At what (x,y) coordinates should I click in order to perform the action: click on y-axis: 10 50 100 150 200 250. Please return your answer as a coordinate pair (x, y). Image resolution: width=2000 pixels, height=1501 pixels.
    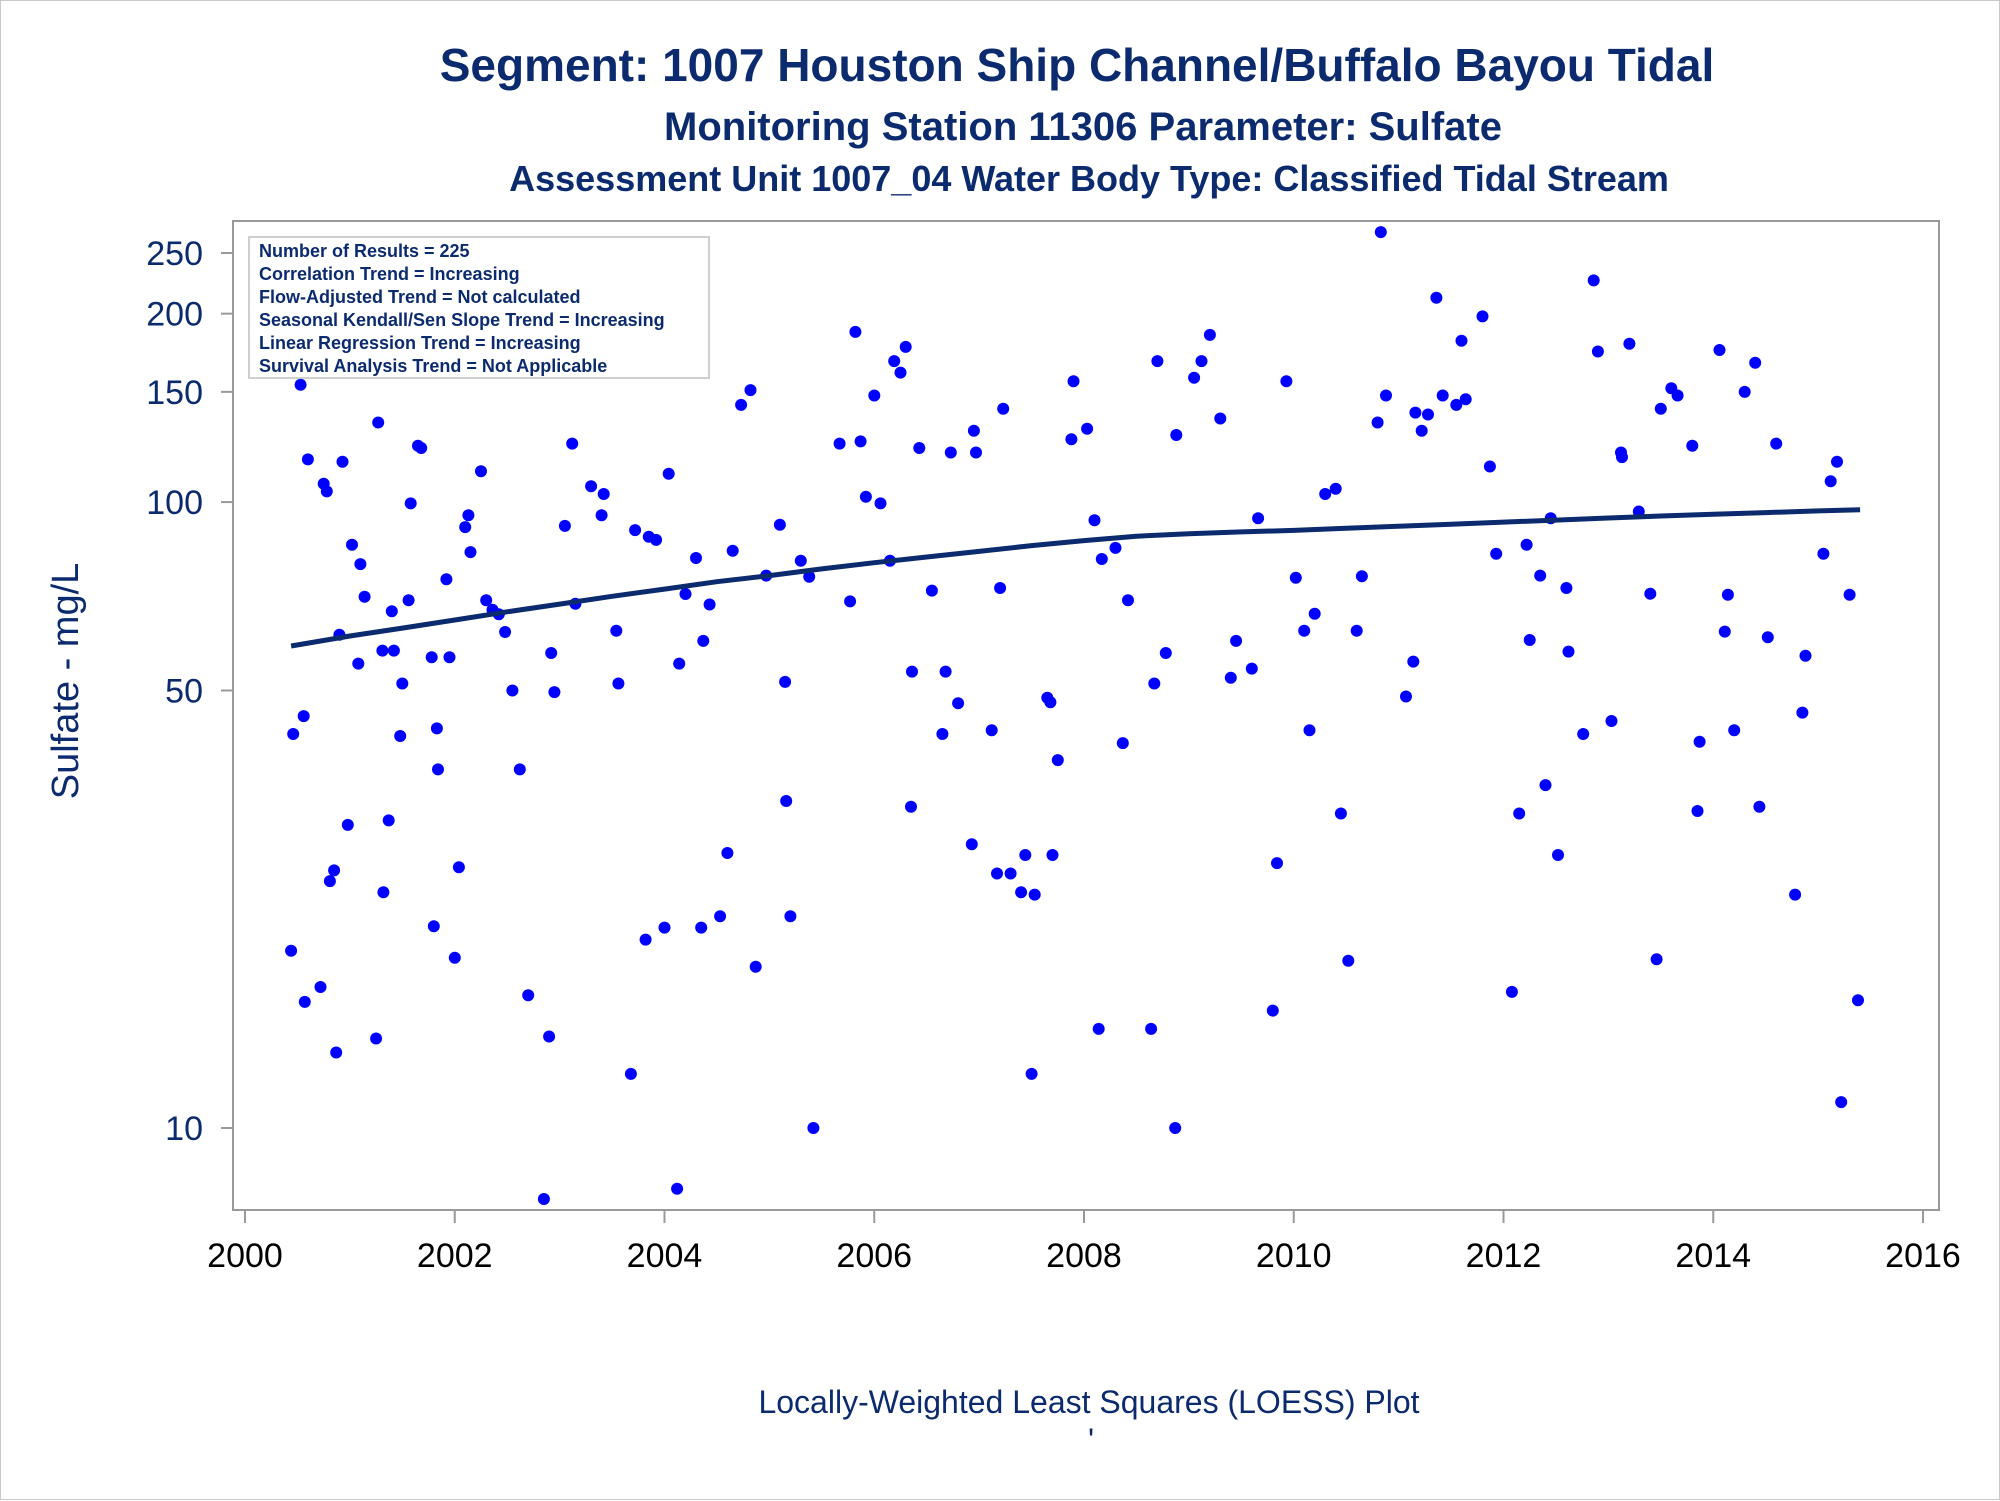
    Looking at the image, I should click on (189, 691).